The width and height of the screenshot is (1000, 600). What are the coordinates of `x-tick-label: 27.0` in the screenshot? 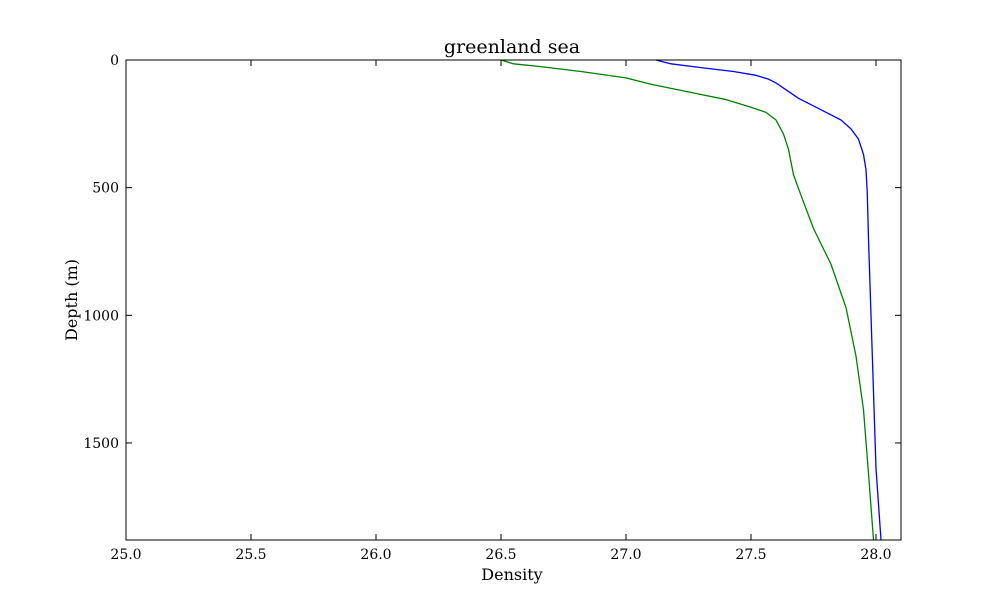 It's located at (625, 555).